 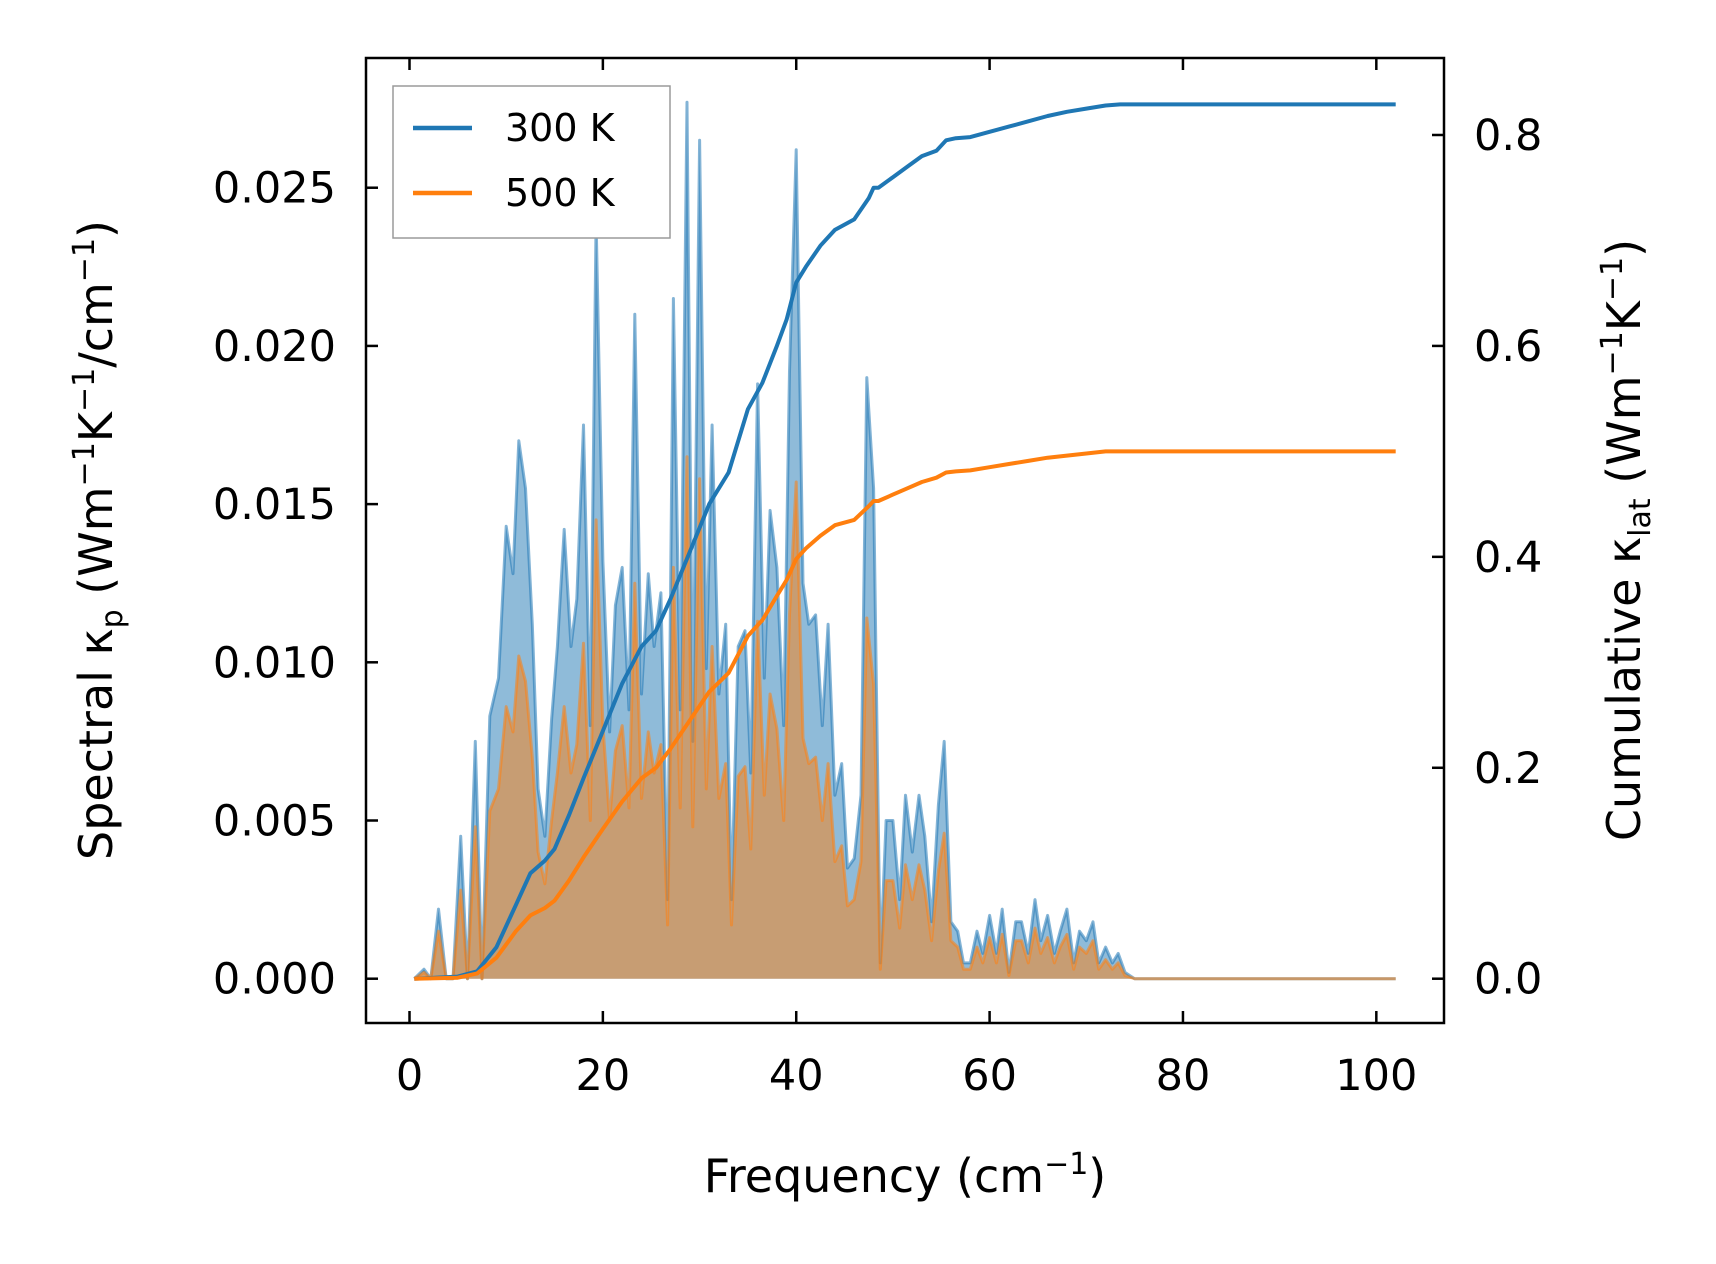 I want to click on x-tick-label: 100, so click(x=1376, y=1076).